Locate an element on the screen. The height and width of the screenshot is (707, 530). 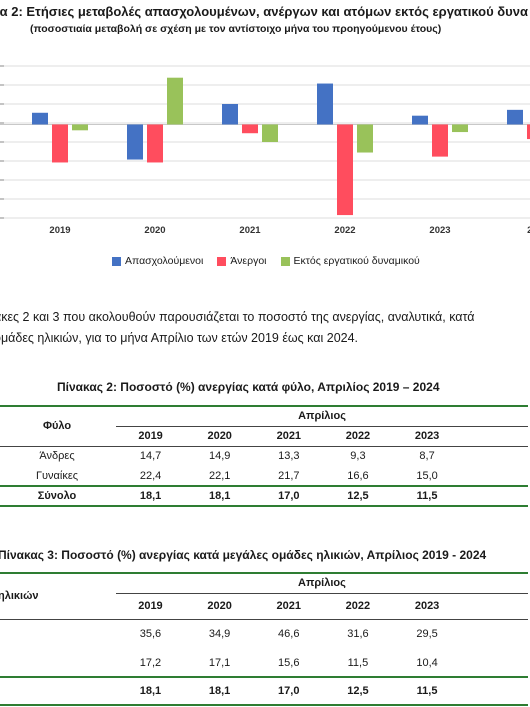
table-cell: 16,6 is located at coordinates (358, 475).